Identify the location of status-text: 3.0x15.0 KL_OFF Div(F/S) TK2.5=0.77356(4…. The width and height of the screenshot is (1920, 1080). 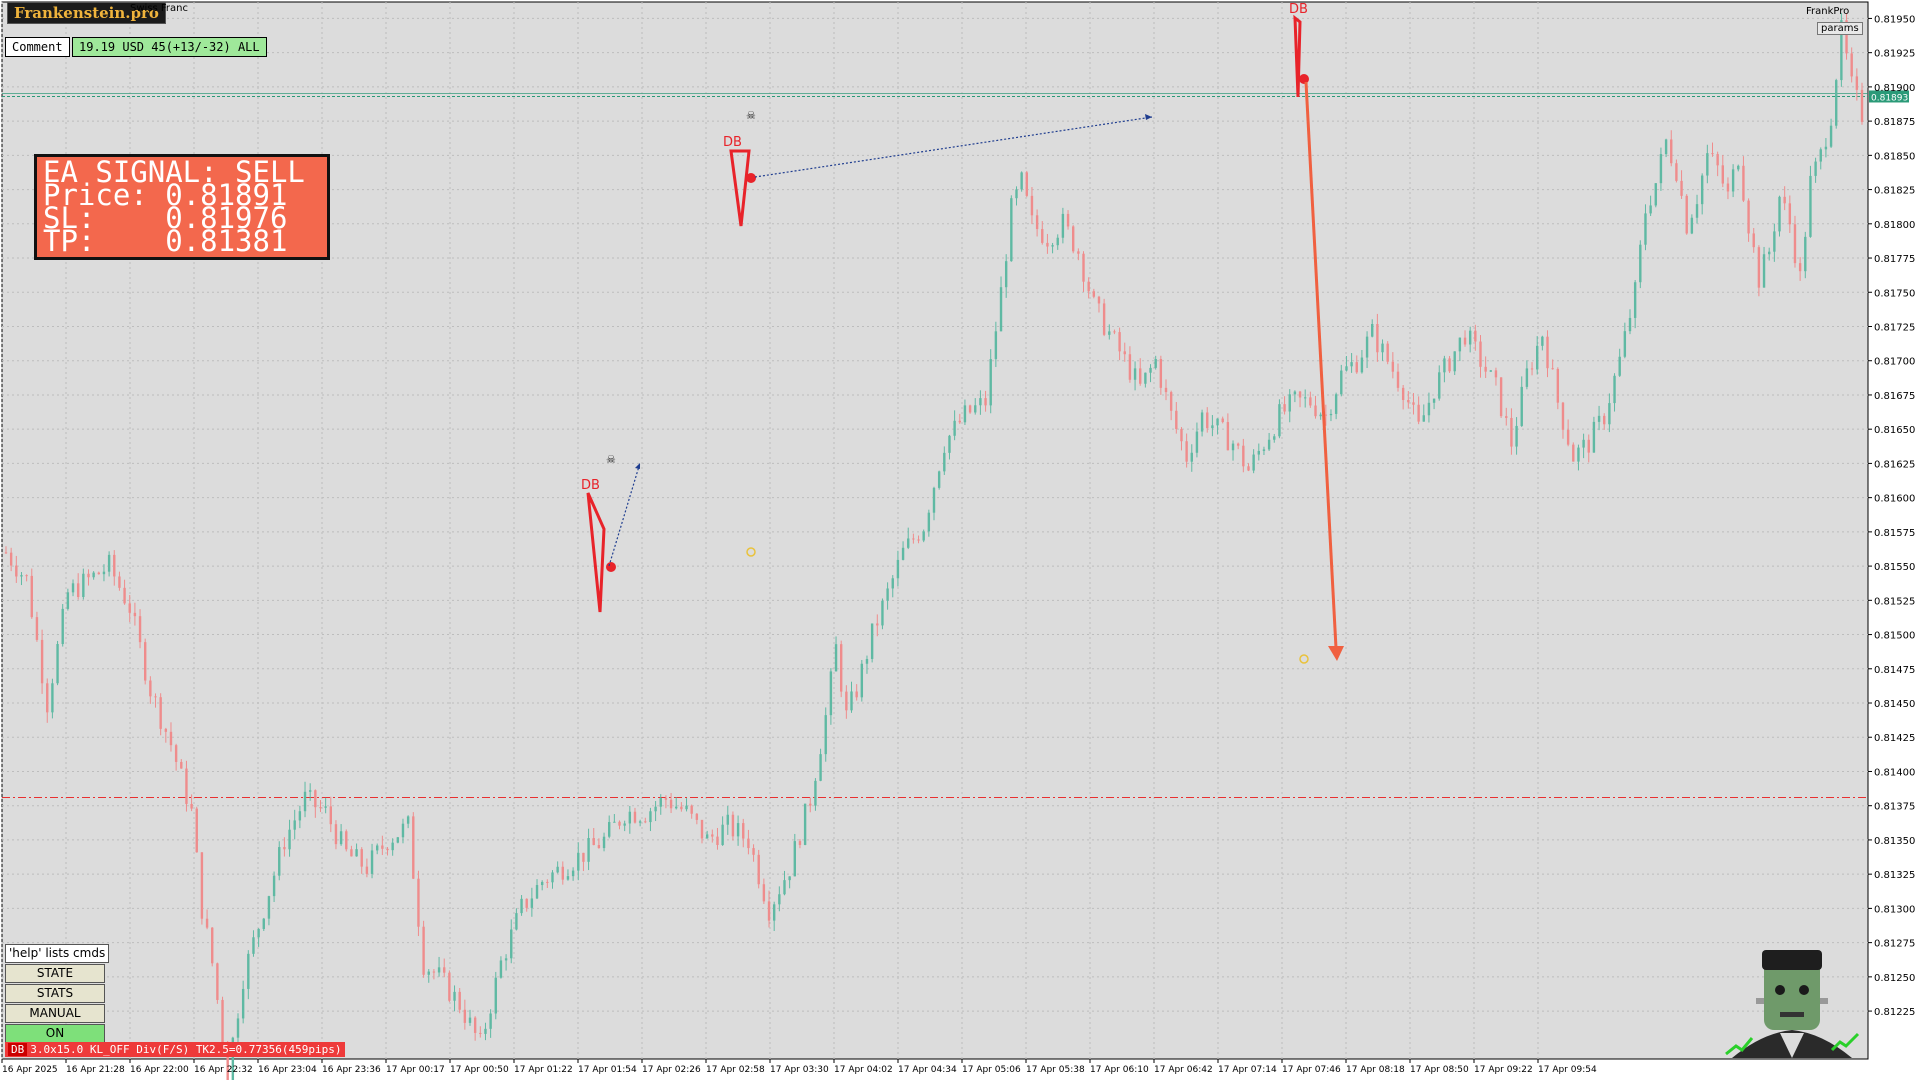
(186, 1049).